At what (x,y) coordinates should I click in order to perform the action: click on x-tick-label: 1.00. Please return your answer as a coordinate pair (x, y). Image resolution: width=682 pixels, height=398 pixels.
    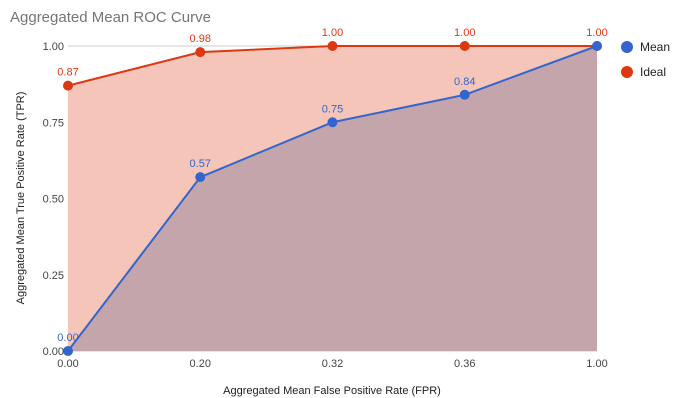
    Looking at the image, I should click on (596, 364).